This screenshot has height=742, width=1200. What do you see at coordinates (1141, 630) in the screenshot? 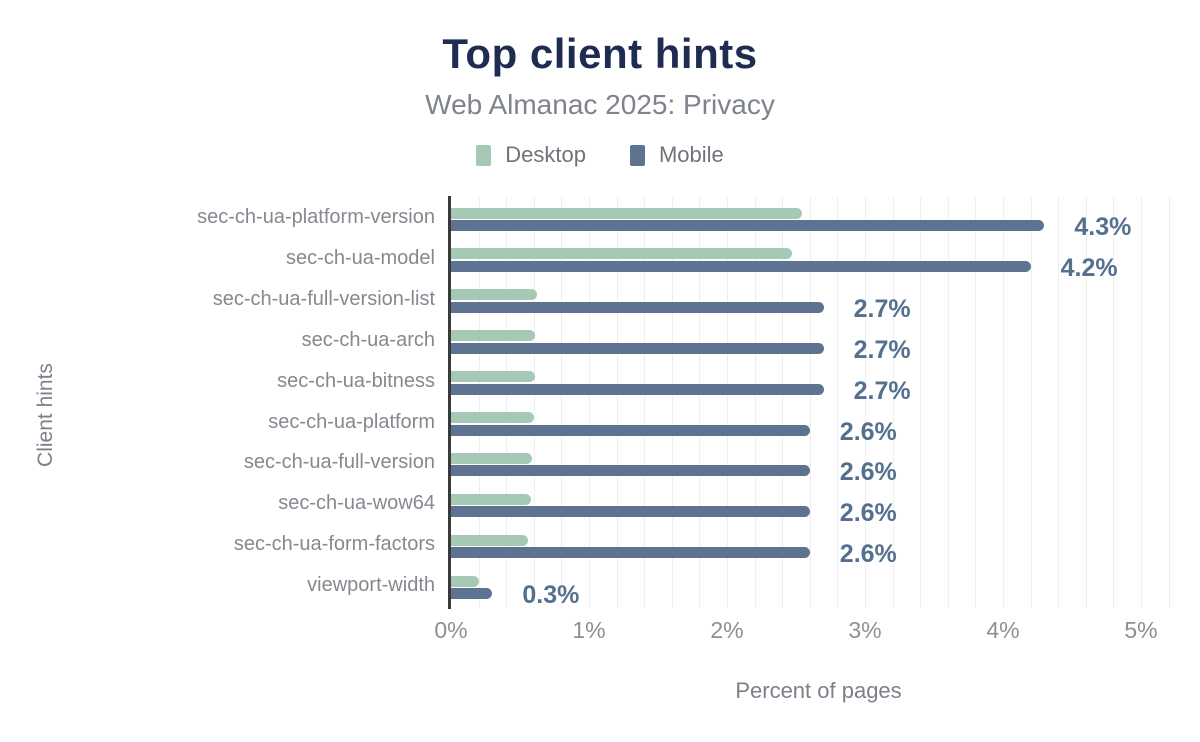
I see `x-tick-label: 5%` at bounding box center [1141, 630].